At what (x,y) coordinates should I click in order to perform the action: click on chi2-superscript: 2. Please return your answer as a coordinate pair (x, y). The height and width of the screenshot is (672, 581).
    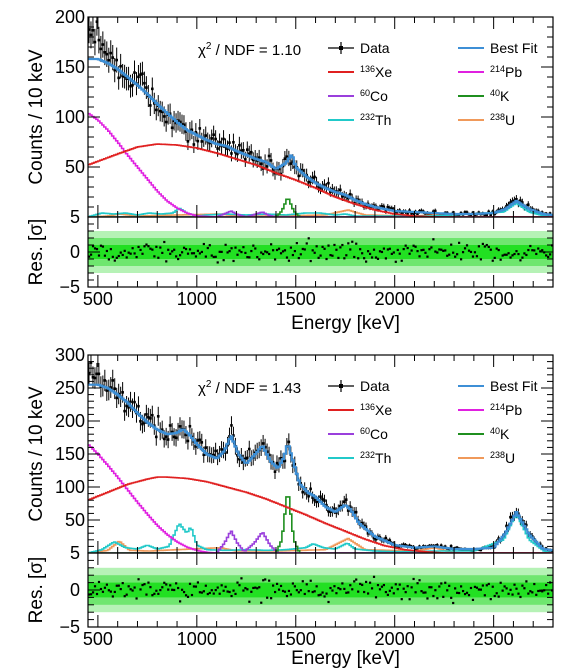
    Looking at the image, I should click on (209, 384).